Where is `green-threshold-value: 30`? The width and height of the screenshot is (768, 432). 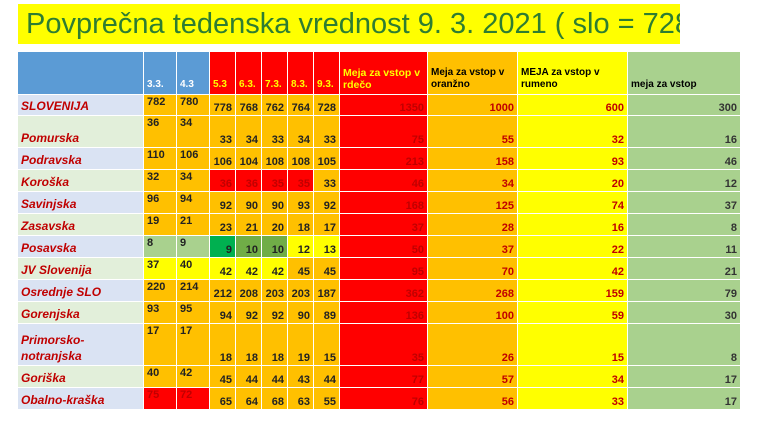 green-threshold-value: 30 is located at coordinates (684, 312).